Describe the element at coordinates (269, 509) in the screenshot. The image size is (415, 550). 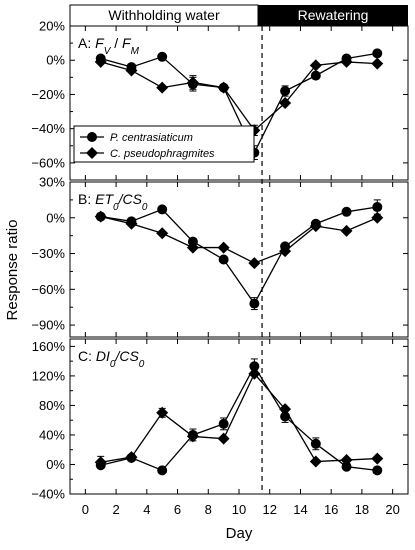
I see `x-tick-label: 12` at that location.